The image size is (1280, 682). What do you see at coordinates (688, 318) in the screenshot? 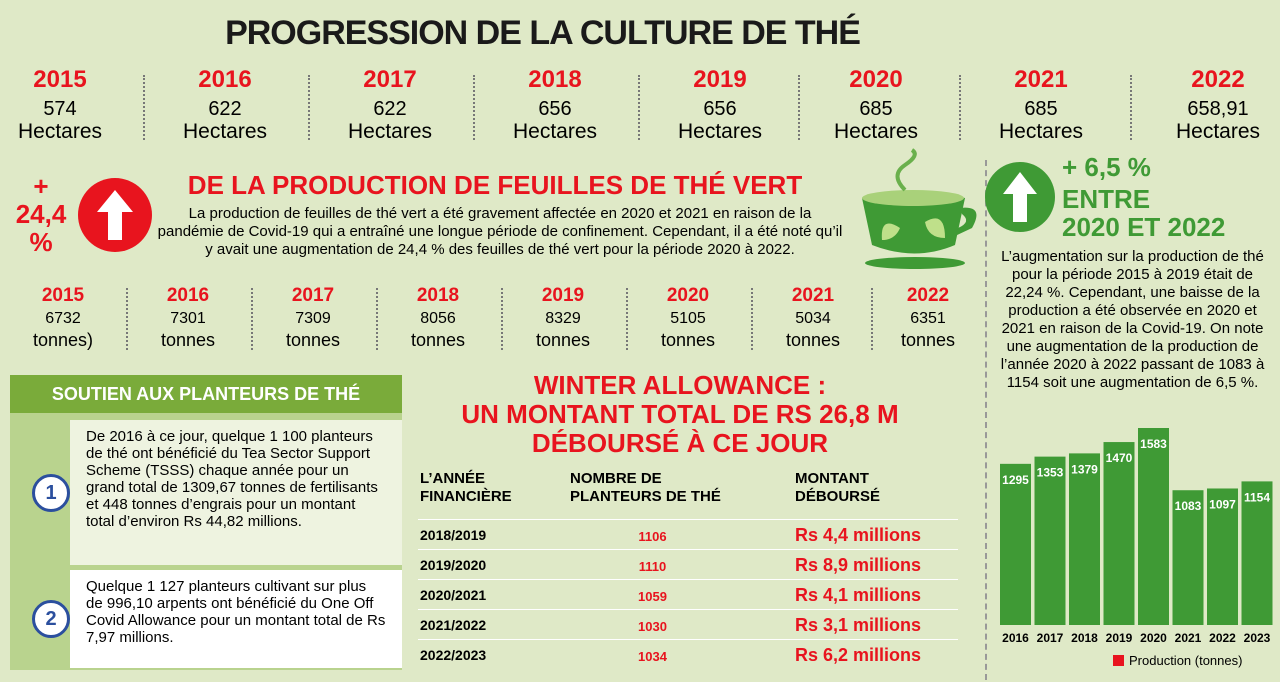
I see `amount: 5105` at bounding box center [688, 318].